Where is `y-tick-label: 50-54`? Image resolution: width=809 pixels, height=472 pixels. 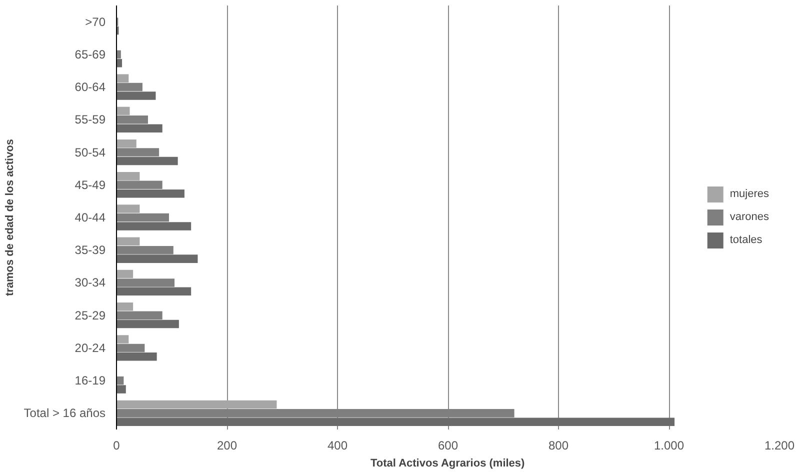 y-tick-label: 50-54 is located at coordinates (90, 152).